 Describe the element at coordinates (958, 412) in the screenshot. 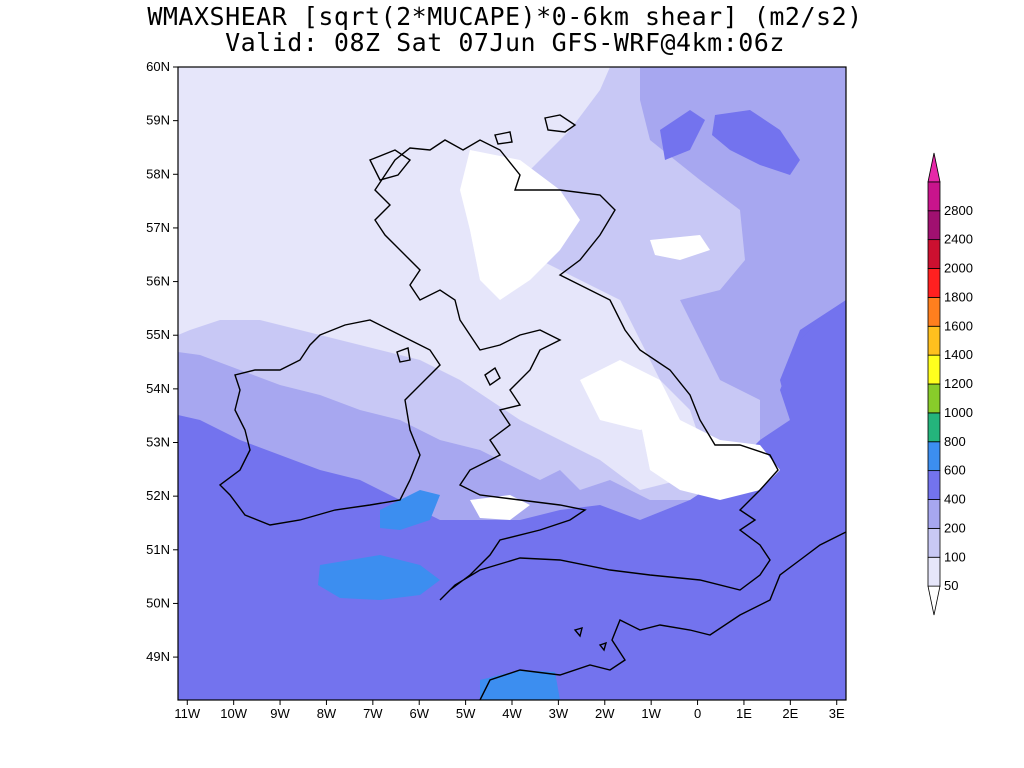

I see `colorbar-label: 1000` at that location.